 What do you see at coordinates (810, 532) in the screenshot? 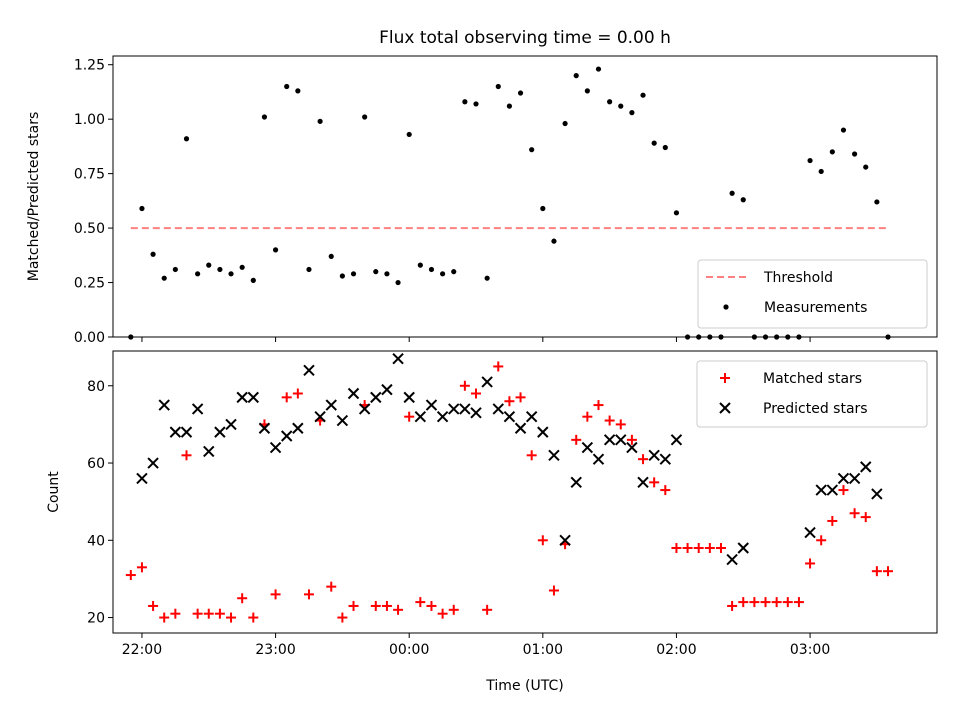
I see `data-point-1-51-b` at bounding box center [810, 532].